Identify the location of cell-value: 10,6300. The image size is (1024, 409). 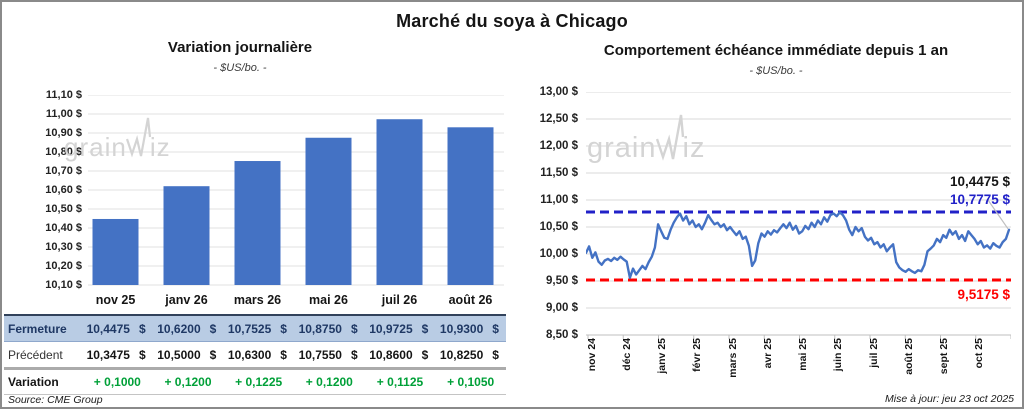
(249, 354).